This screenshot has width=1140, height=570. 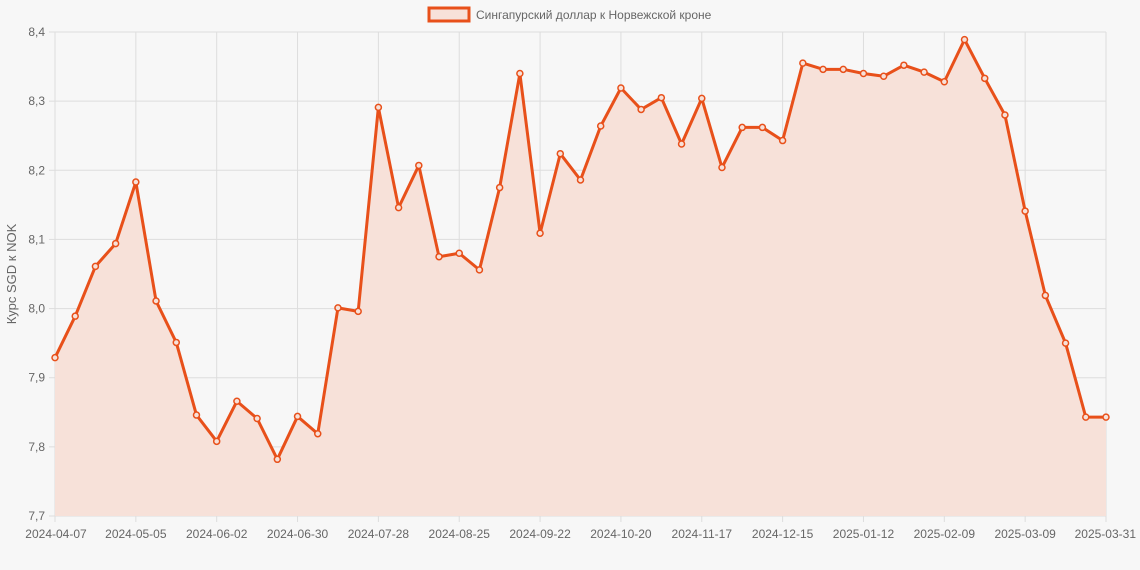 I want to click on x-tick-label: 2024-11-17, so click(x=702, y=534).